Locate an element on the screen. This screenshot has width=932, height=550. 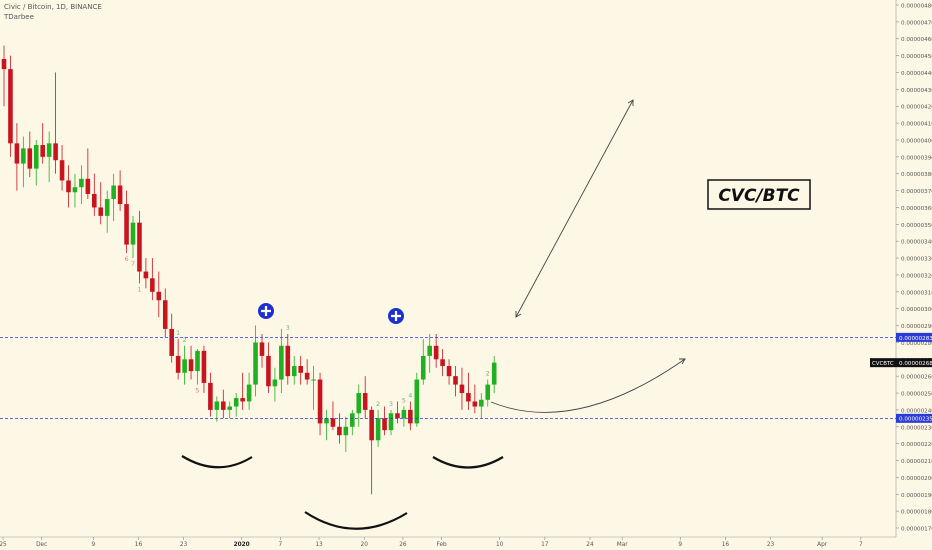
y-tick-label: 0.00000450 is located at coordinates (916, 57).